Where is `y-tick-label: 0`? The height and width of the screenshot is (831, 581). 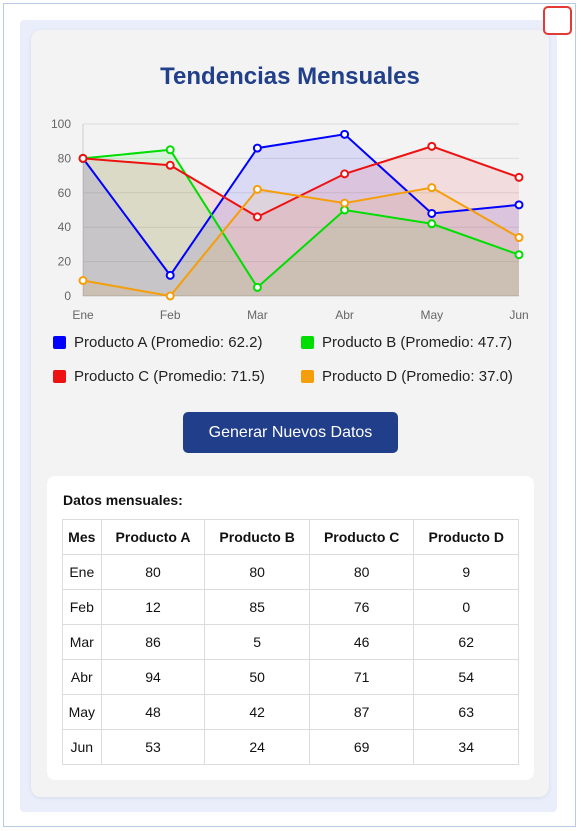 y-tick-label: 0 is located at coordinates (67, 296).